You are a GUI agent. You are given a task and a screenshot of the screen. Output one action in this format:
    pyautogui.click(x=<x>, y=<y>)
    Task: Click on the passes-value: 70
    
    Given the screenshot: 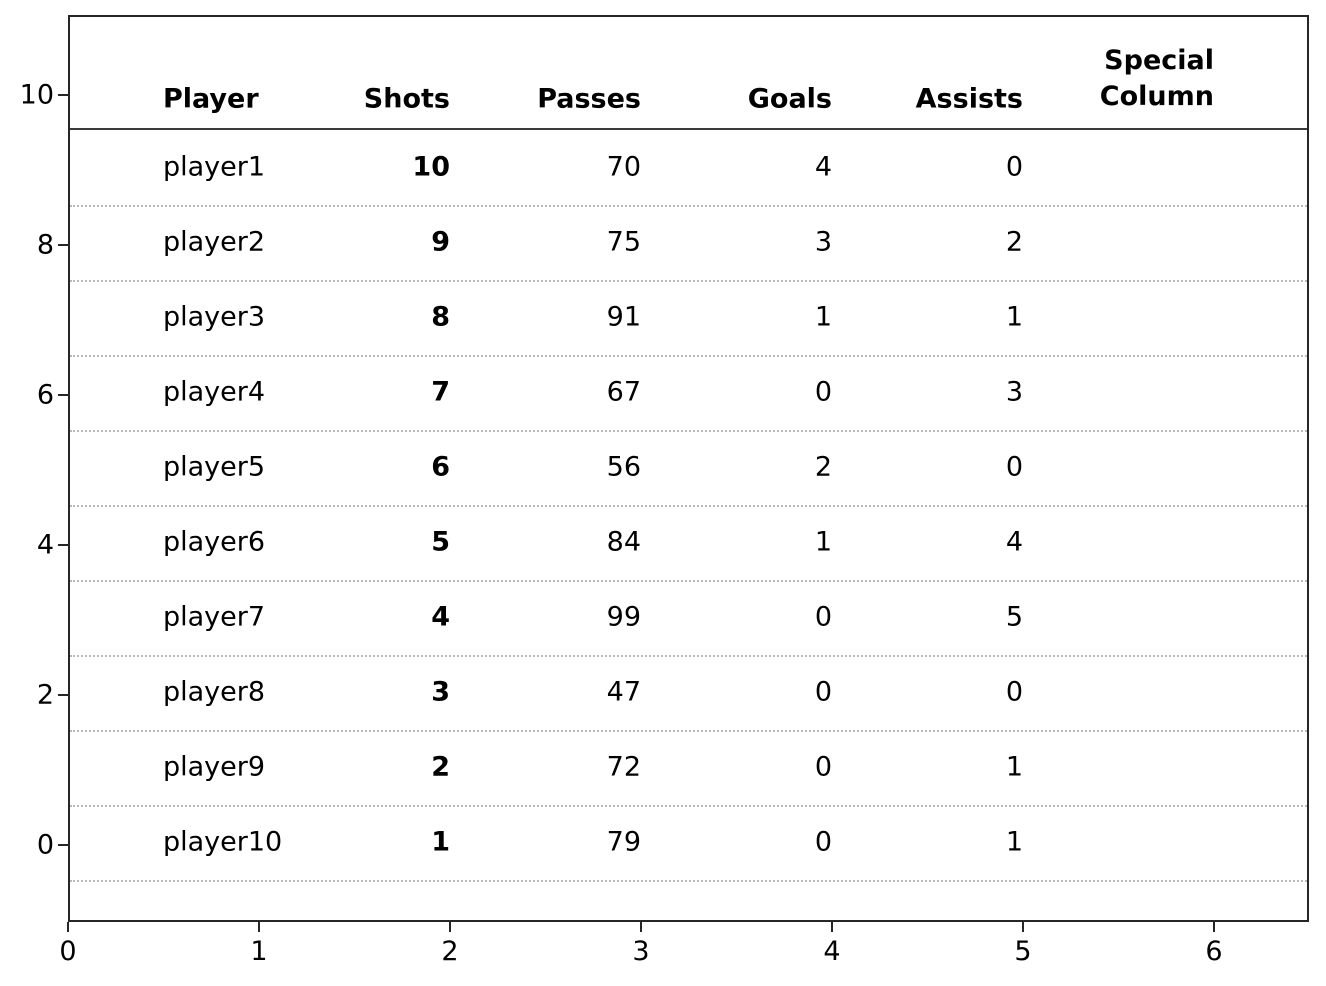 What is the action you would take?
    pyautogui.click(x=623, y=167)
    